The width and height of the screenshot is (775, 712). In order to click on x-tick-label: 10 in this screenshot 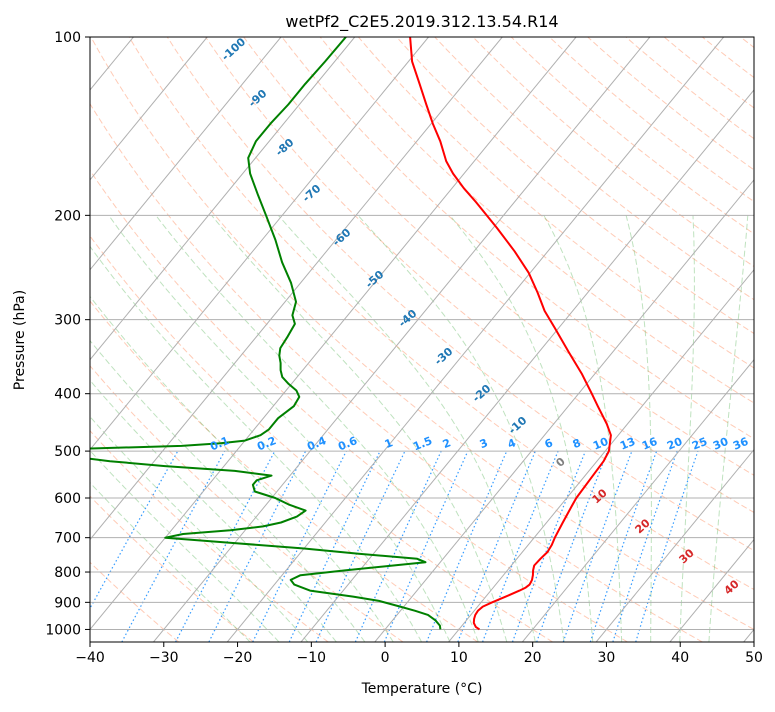, I will do `click(459, 658)`.